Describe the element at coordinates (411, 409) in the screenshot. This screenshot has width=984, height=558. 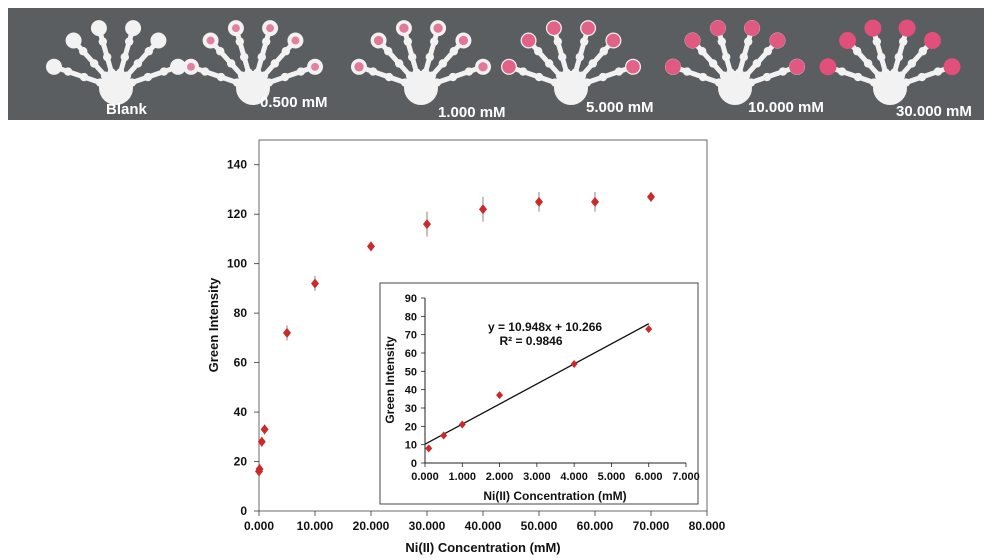
I see `inset-y-tick-label: 30` at that location.